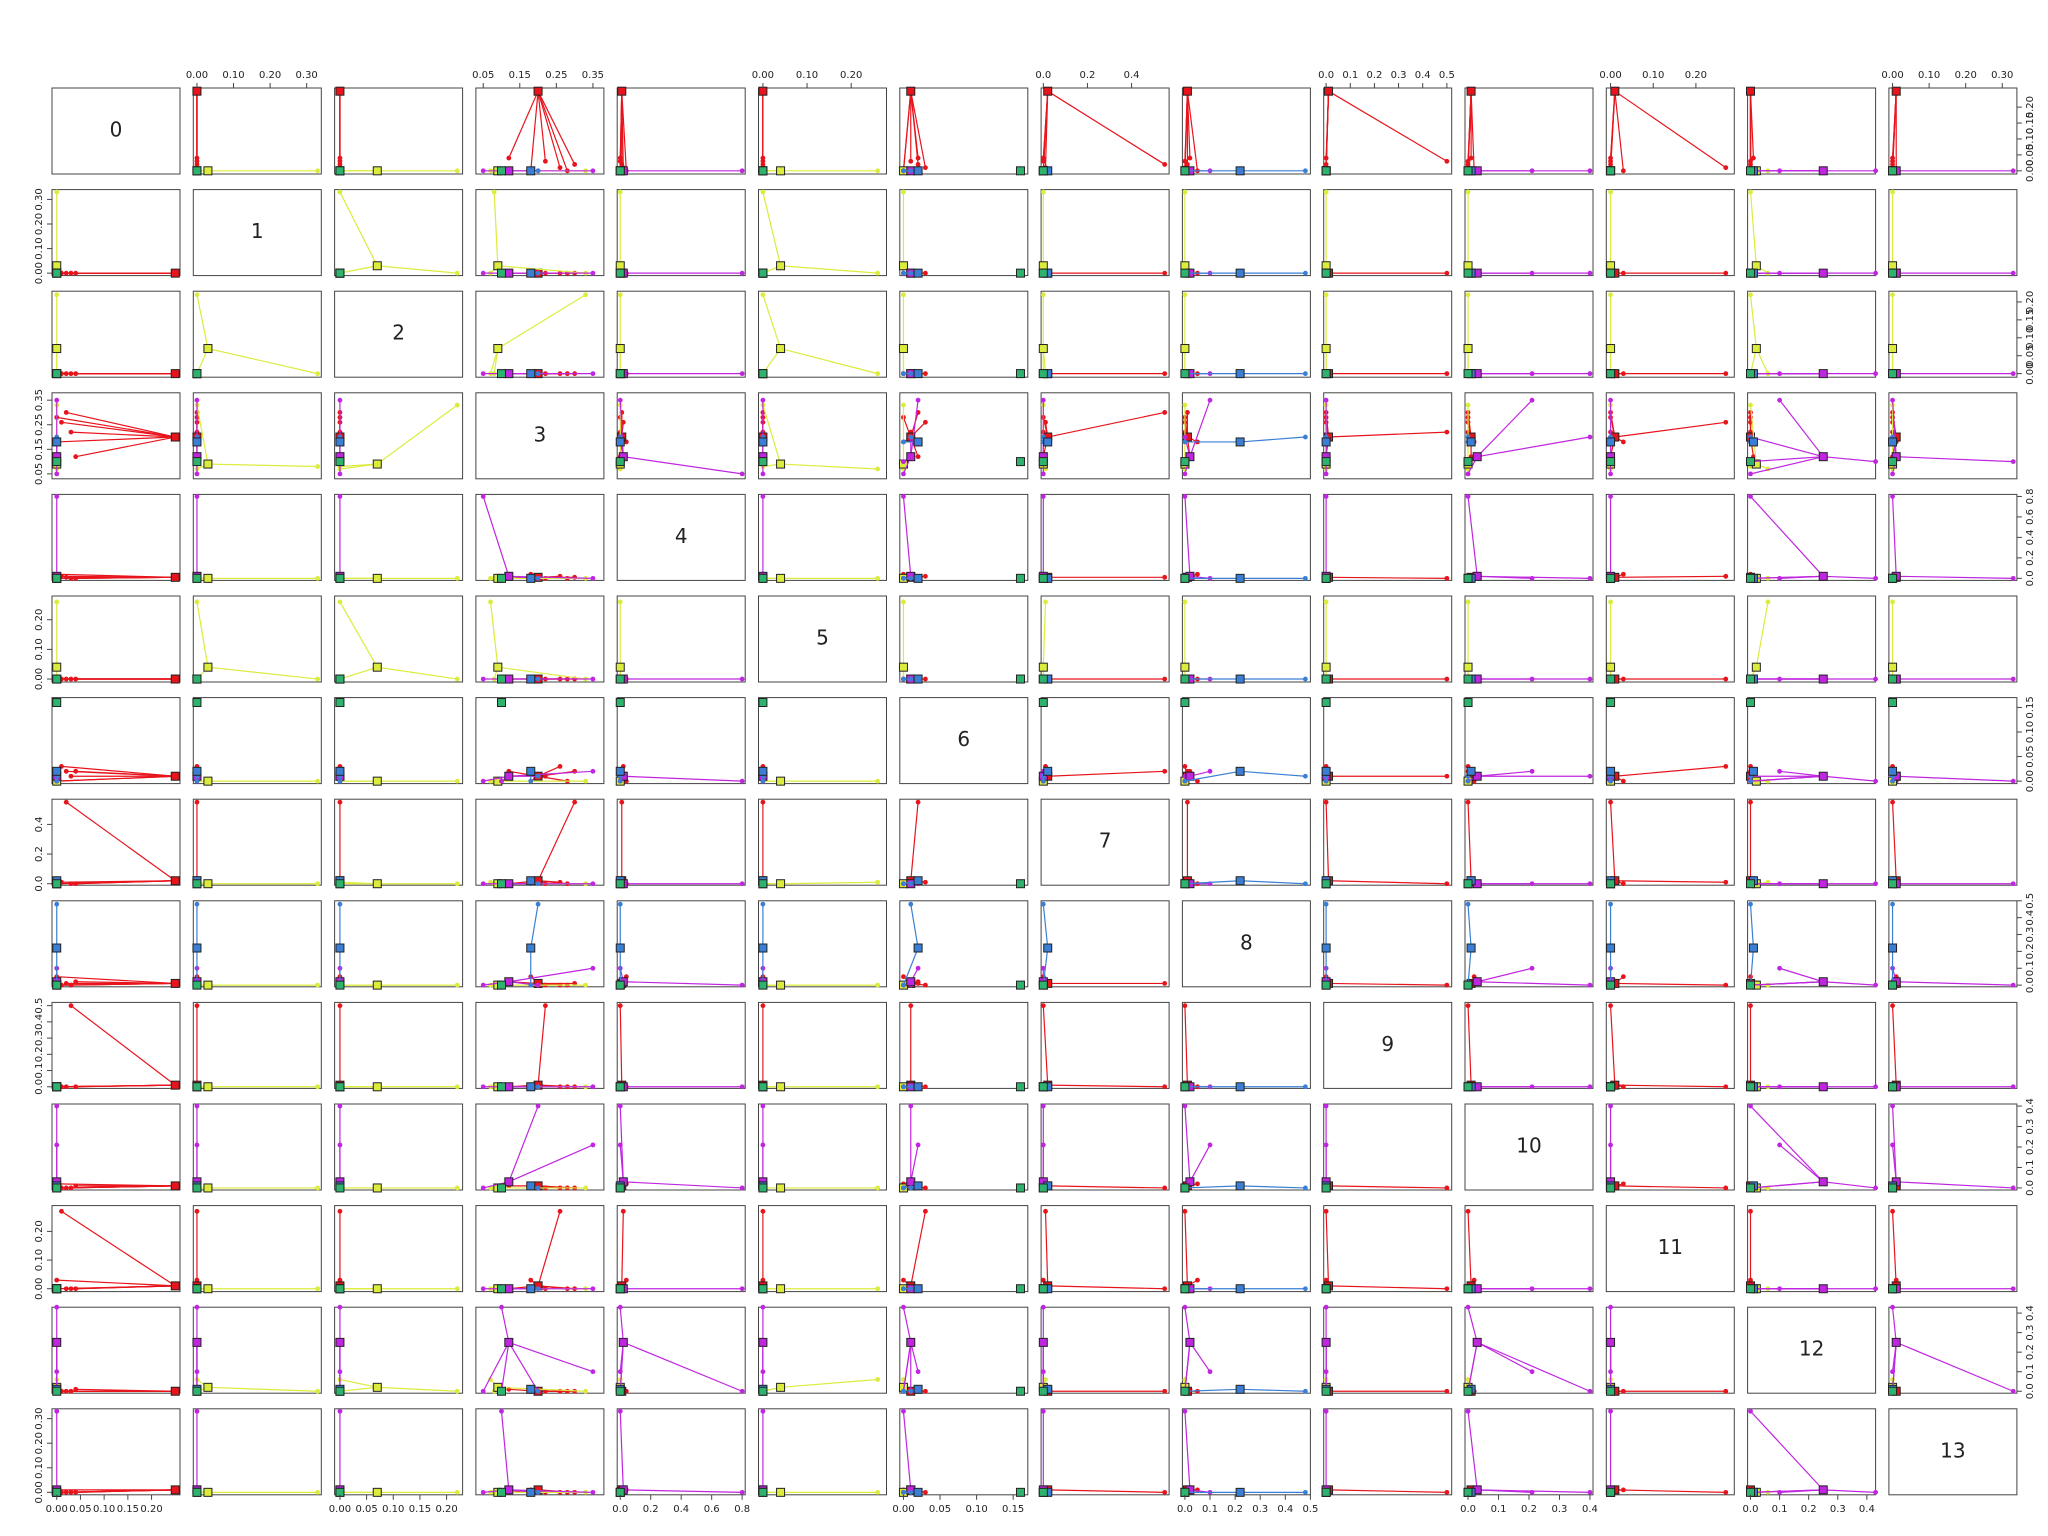 The height and width of the screenshot is (1536, 2048). What do you see at coordinates (963, 739) in the screenshot?
I see `variable-label: 6` at bounding box center [963, 739].